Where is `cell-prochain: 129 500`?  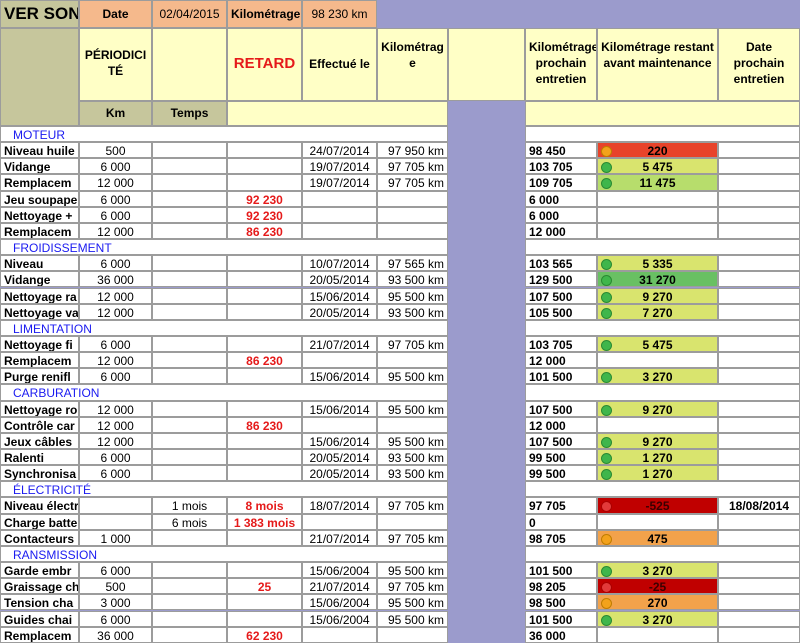 cell-prochain: 129 500 is located at coordinates (561, 279).